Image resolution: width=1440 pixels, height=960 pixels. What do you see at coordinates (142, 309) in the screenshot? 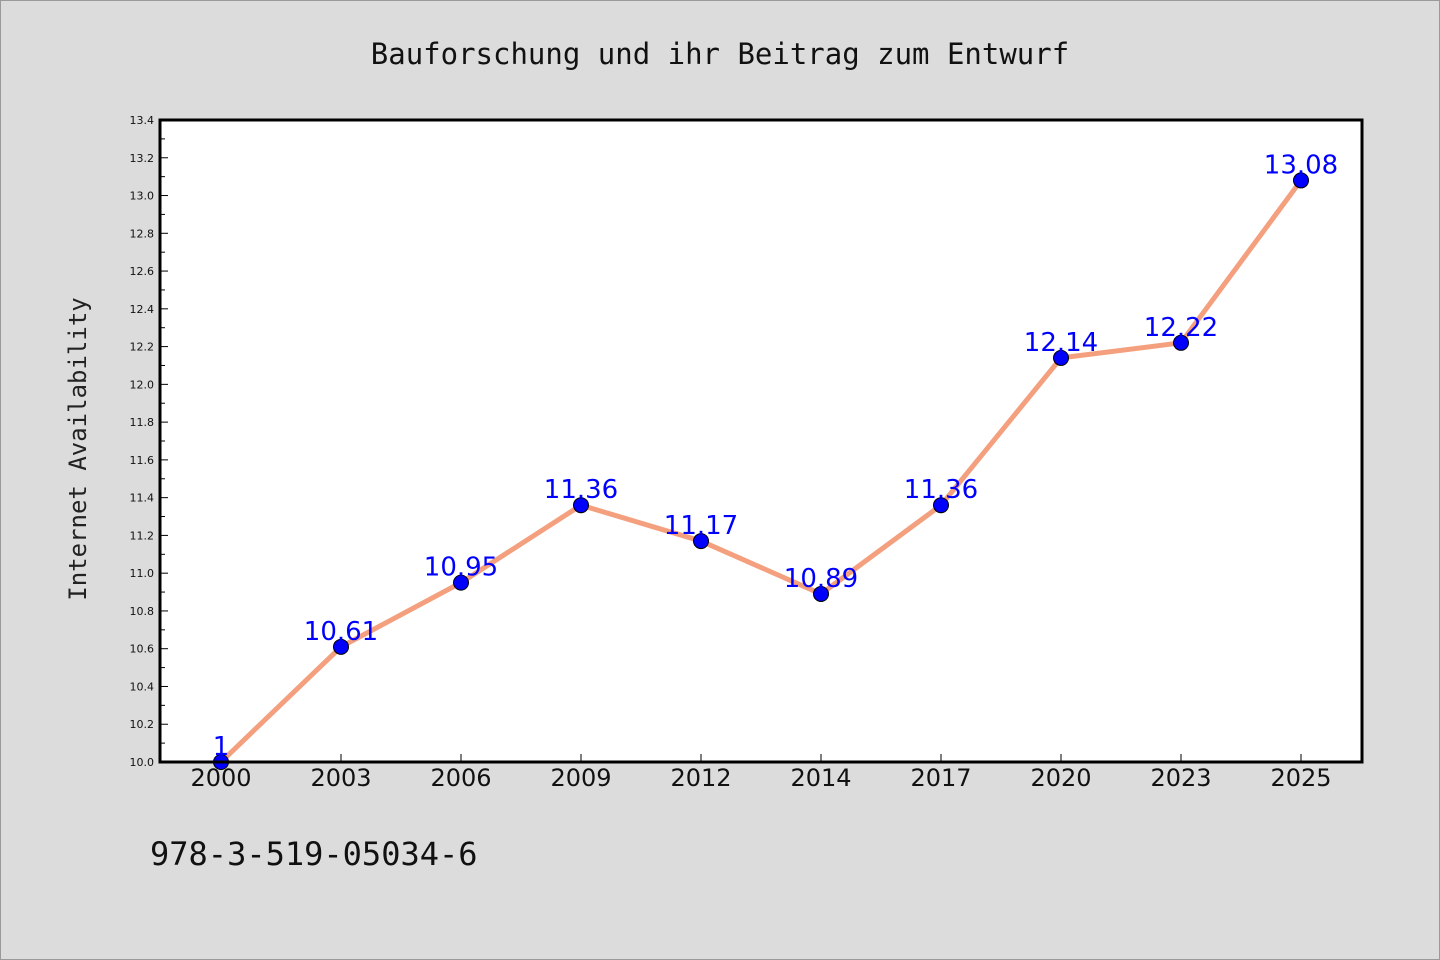
I see `y-tick-label: 12.4` at bounding box center [142, 309].